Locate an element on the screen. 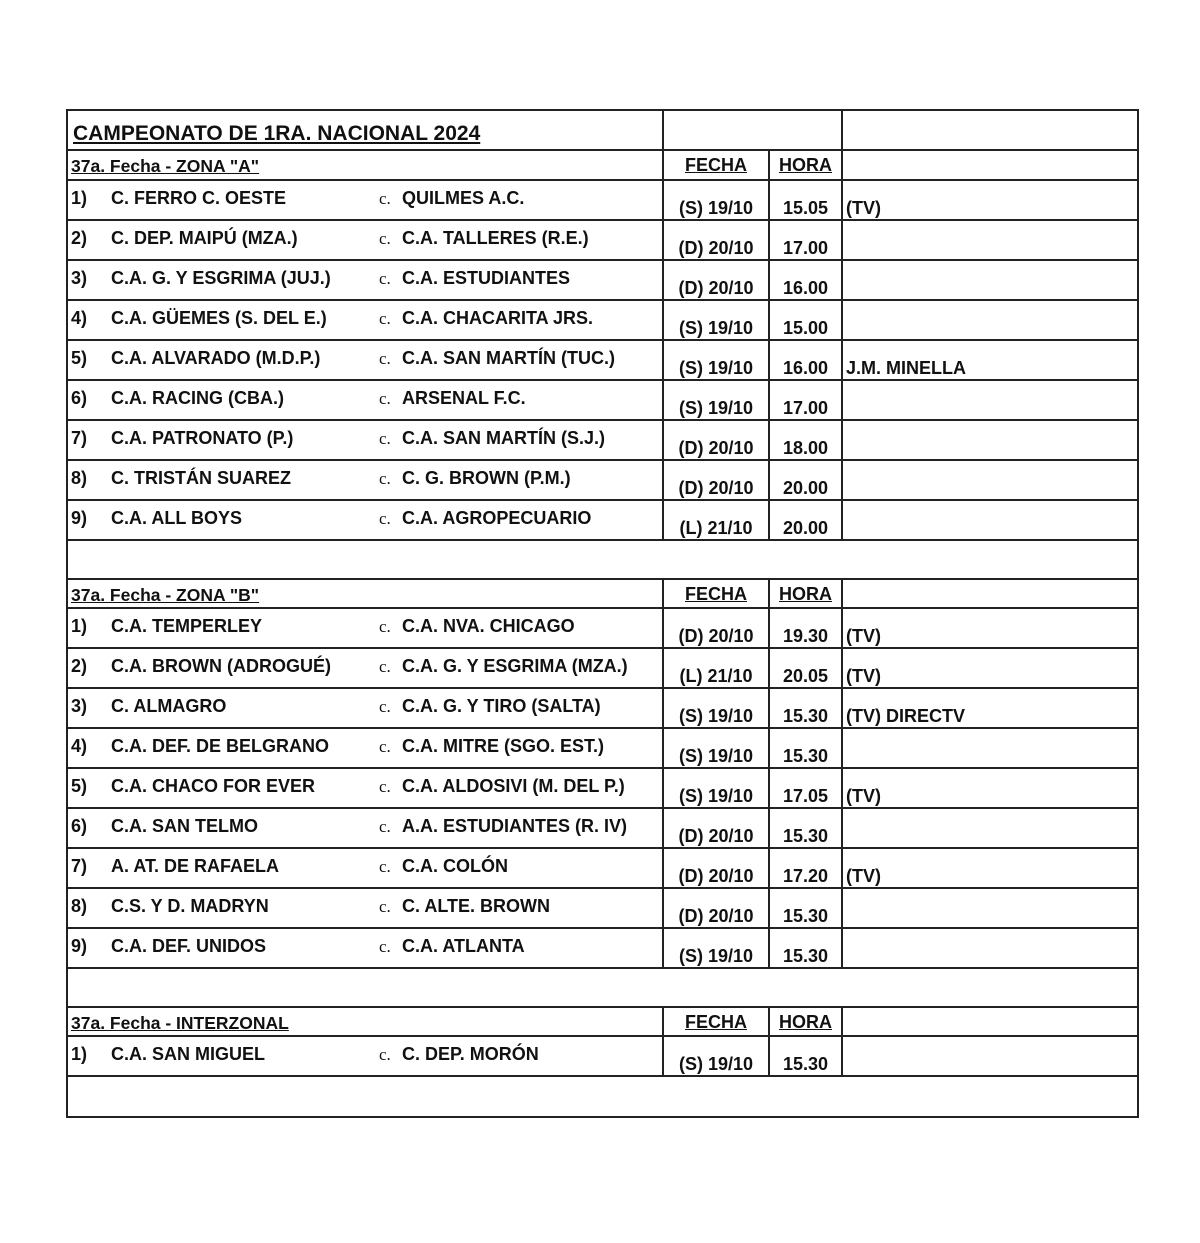 The height and width of the screenshot is (1243, 1200). match-time: 15.00 is located at coordinates (805, 328).